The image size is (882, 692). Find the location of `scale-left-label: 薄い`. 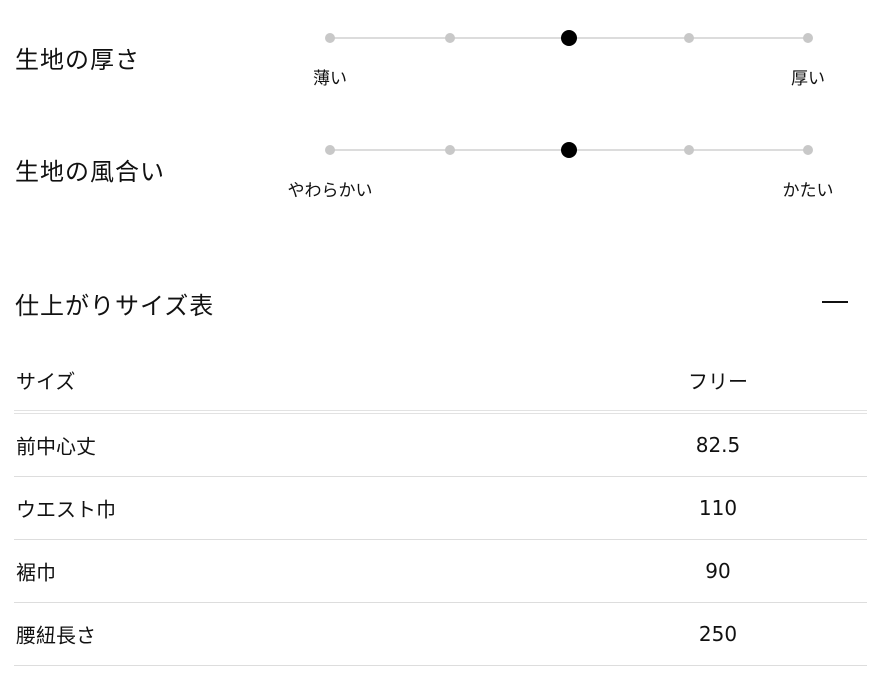

scale-left-label: 薄い is located at coordinates (330, 79).